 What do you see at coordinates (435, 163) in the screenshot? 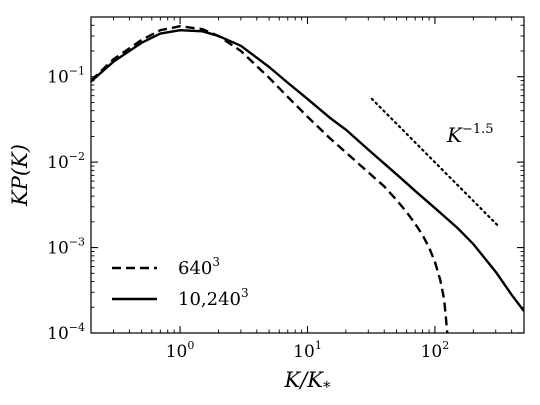
I see `reference-slope-line` at bounding box center [435, 163].